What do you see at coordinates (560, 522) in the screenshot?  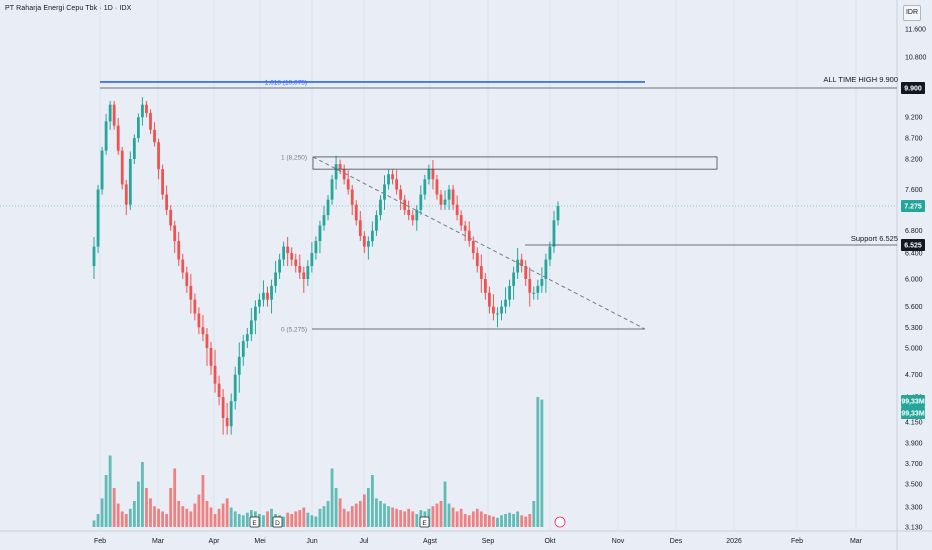 I see `dividend-marker-icon` at bounding box center [560, 522].